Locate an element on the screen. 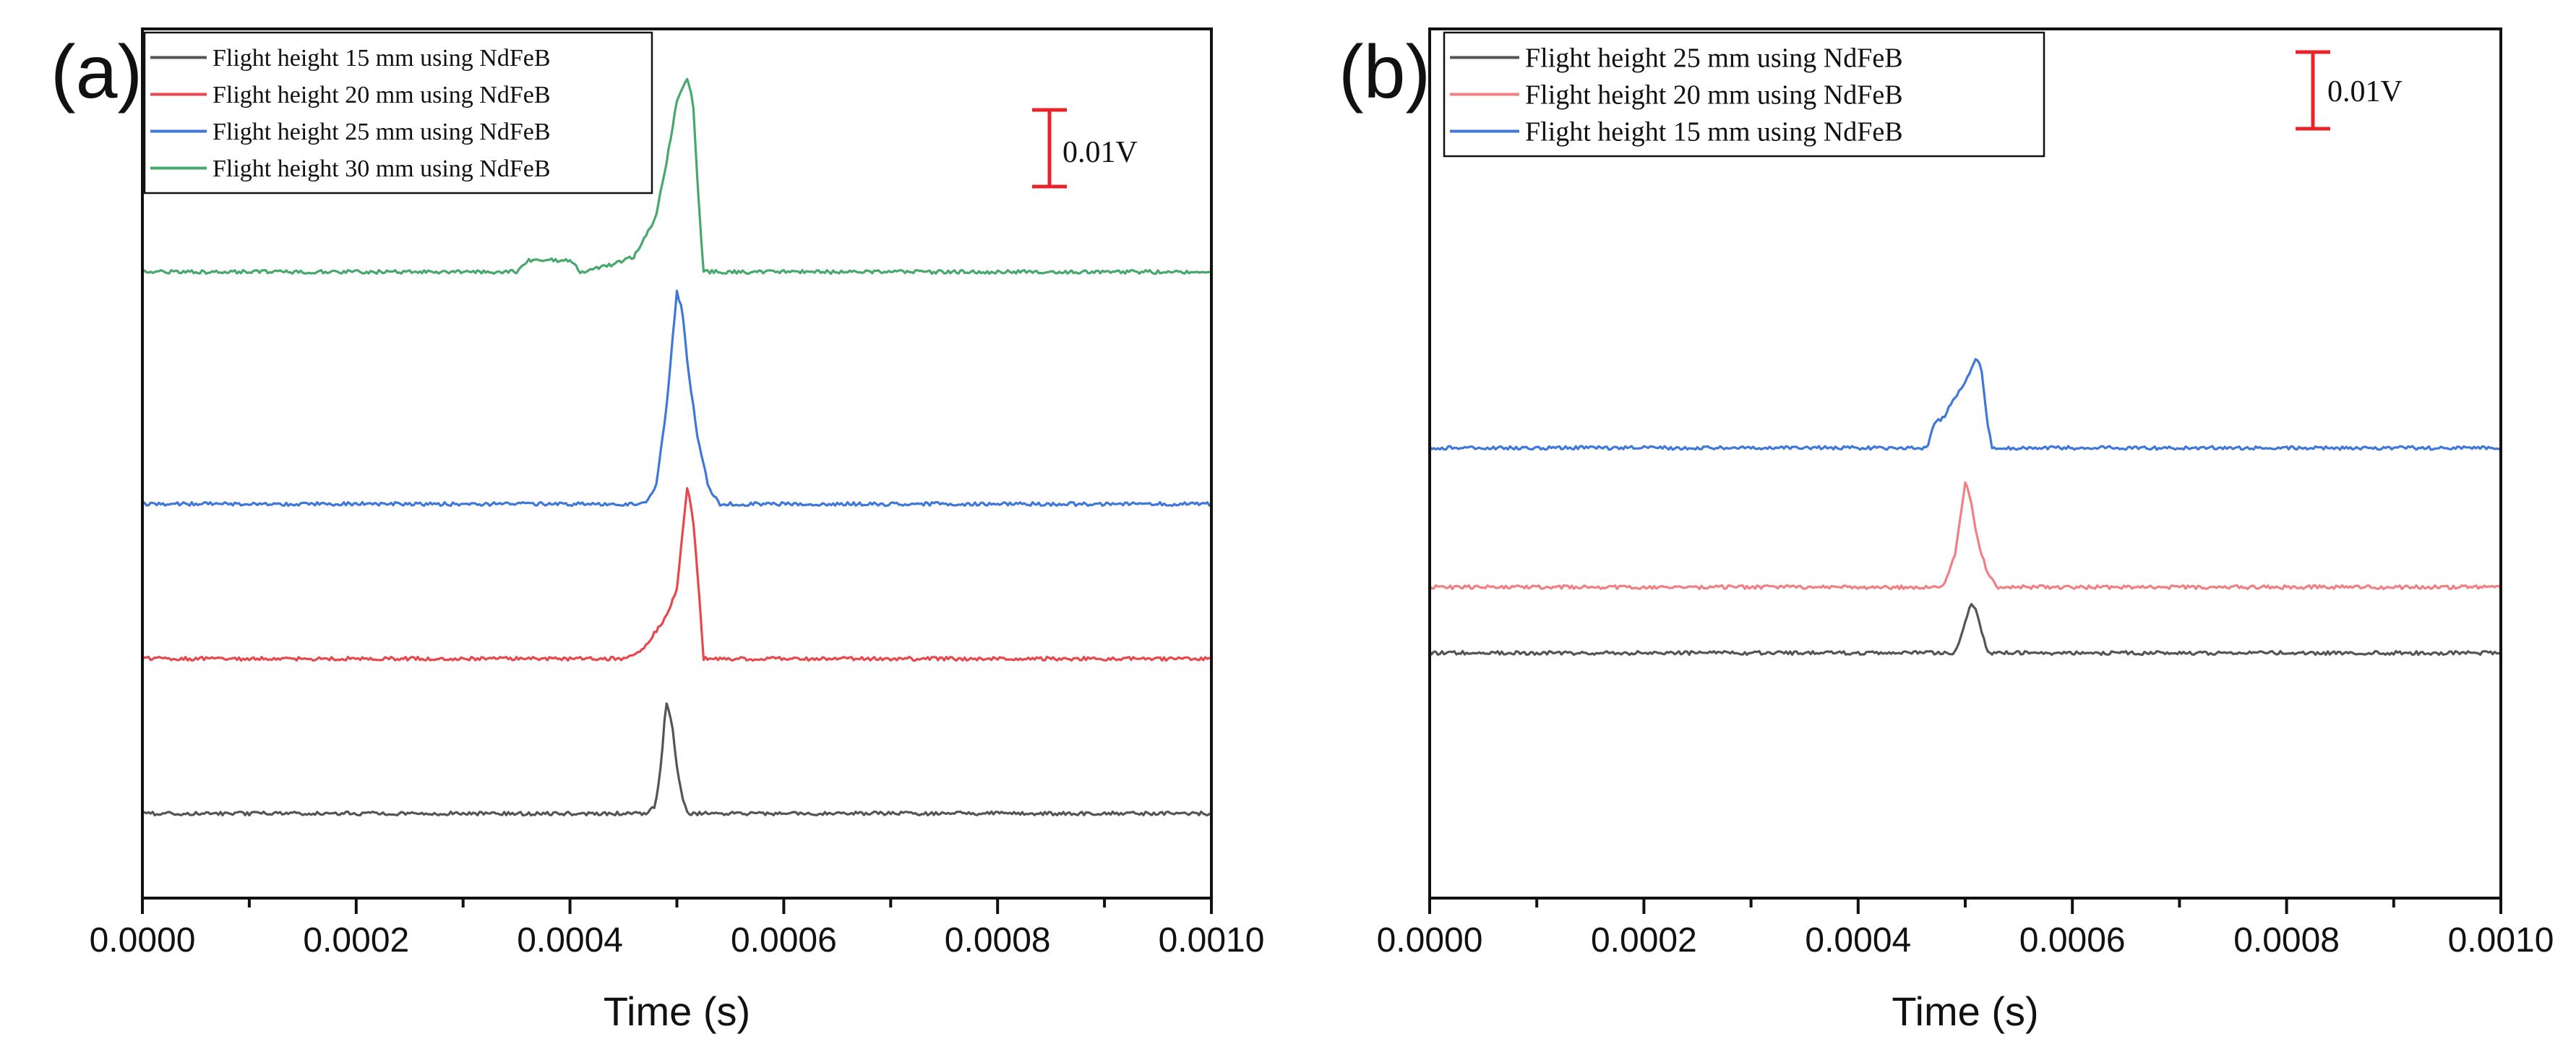 Image resolution: width=2576 pixels, height=1055 pixels. panel-label: (a) is located at coordinates (97, 72).